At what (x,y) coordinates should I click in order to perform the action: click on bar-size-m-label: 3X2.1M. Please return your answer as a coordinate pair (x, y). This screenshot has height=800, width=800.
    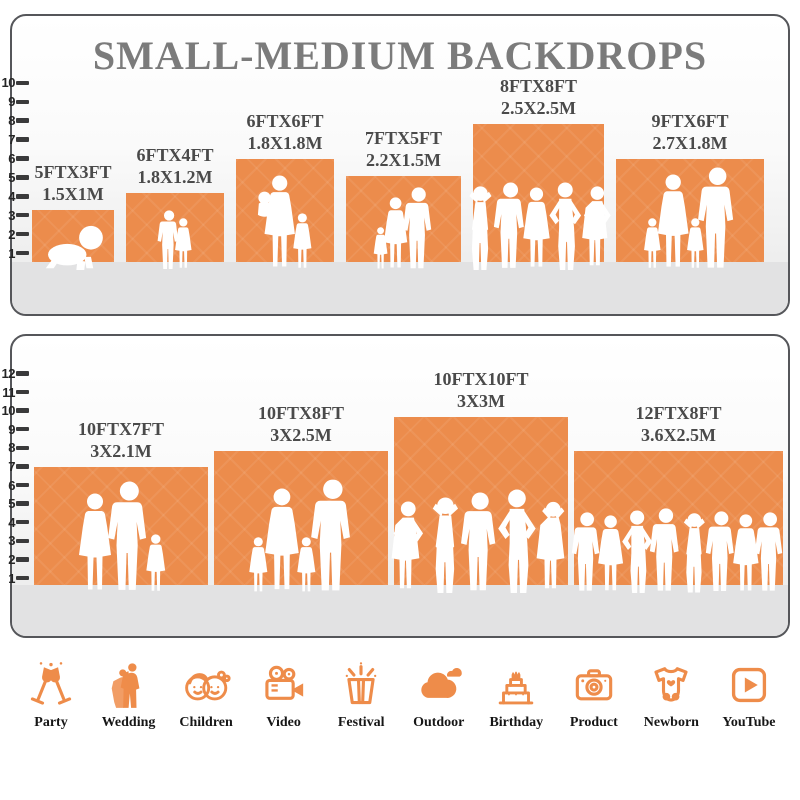
    Looking at the image, I should click on (121, 451).